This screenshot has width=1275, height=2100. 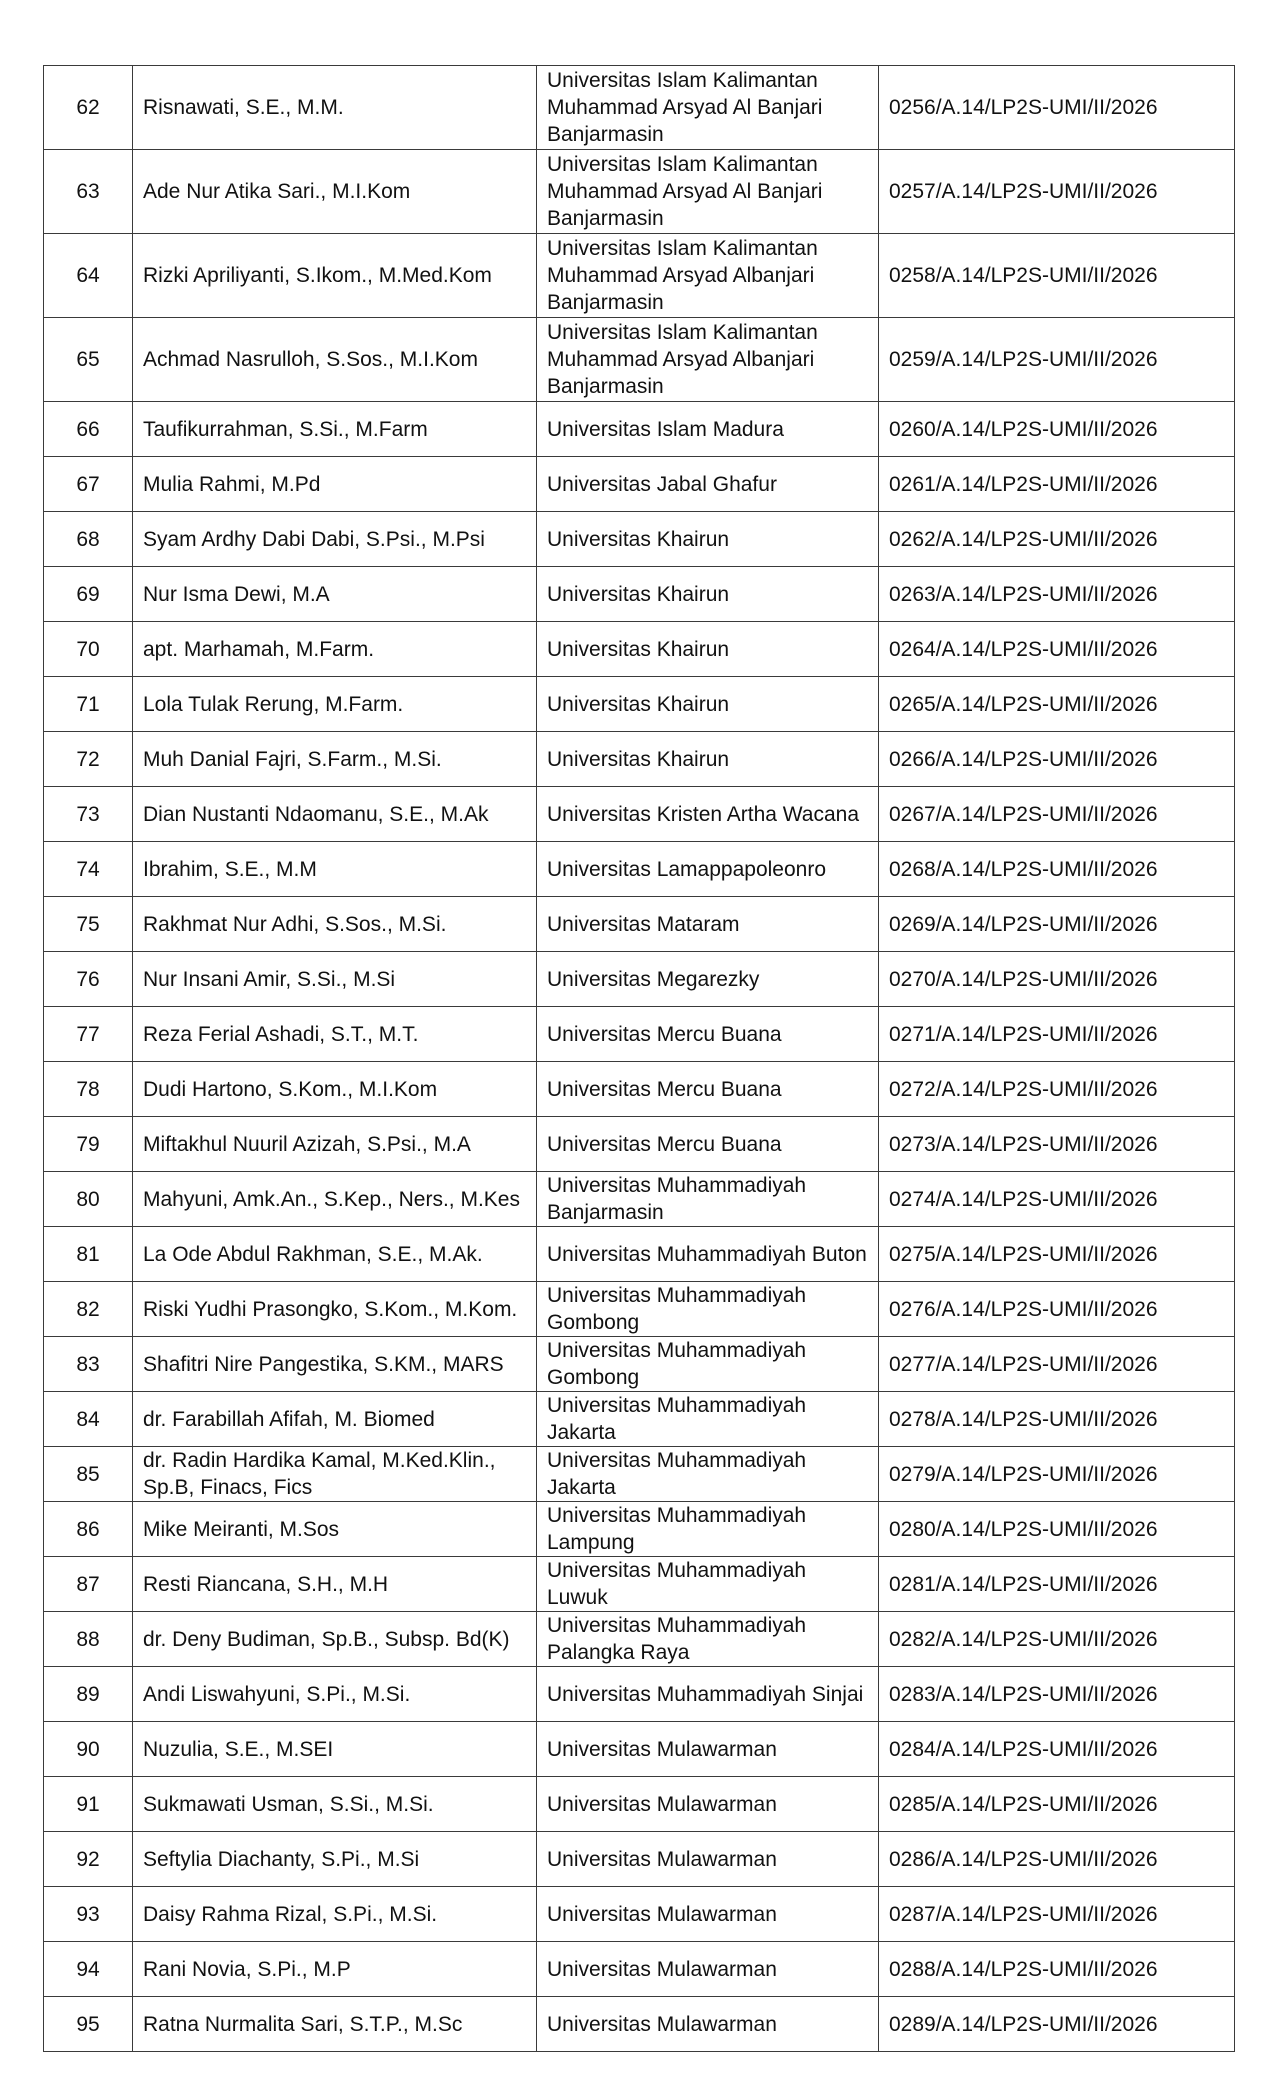 What do you see at coordinates (1056, 924) in the screenshot?
I see `letter-number: 0269/A.14/LP2S-UMI/II/2026` at bounding box center [1056, 924].